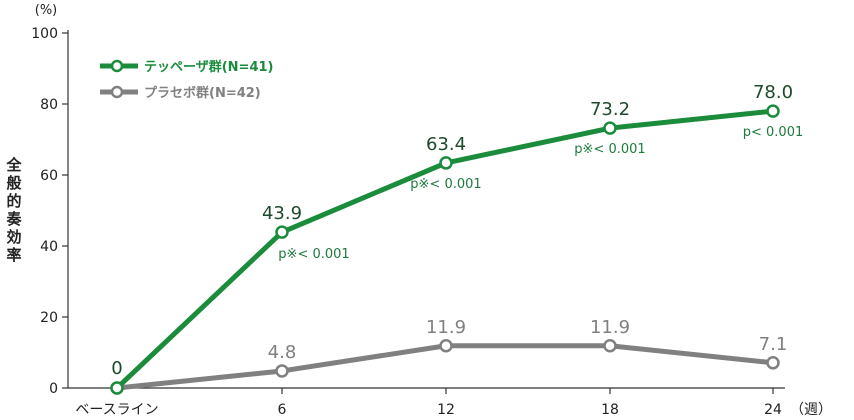 The height and width of the screenshot is (420, 854). What do you see at coordinates (116, 368) in the screenshot?
I see `data-label: 0` at bounding box center [116, 368].